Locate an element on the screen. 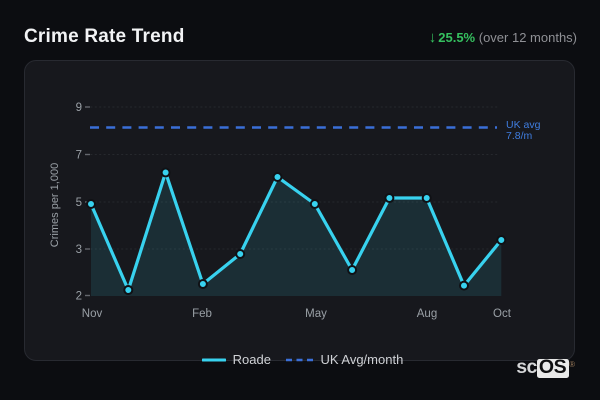 Image resolution: width=600 pixels, height=400 pixels. svg-text: 3 is located at coordinates (79, 250).